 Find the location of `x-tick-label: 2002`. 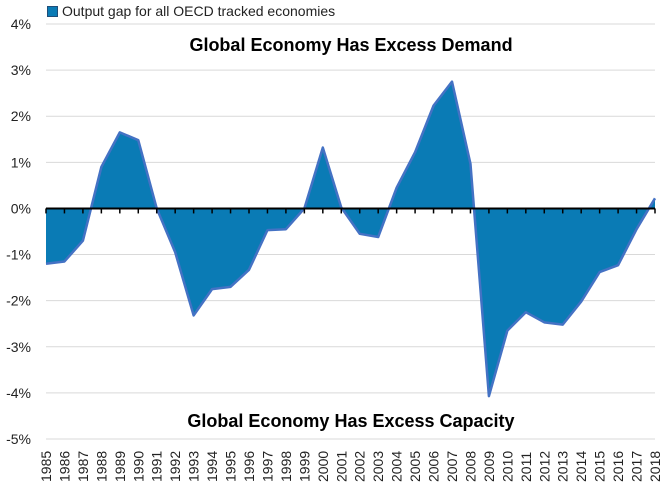

x-tick-label: 2002 is located at coordinates (360, 466).